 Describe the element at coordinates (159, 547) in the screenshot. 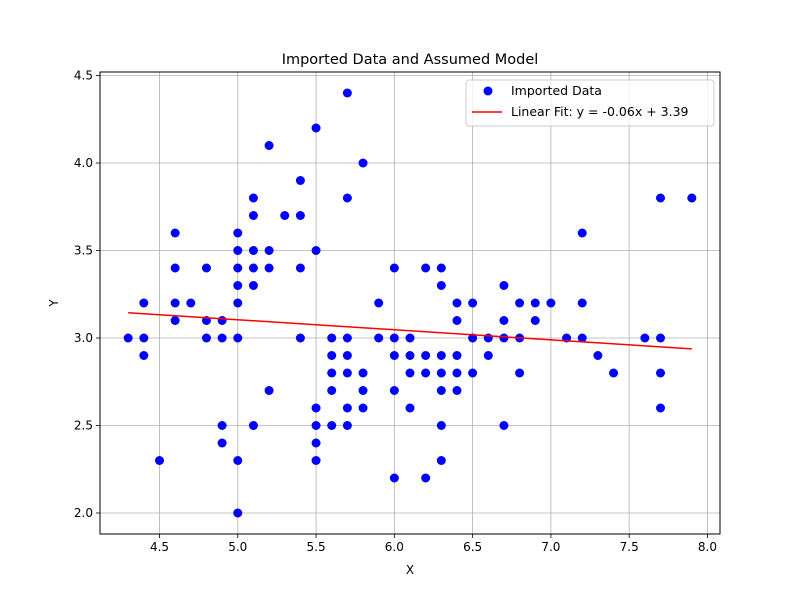

I see `x-tick-label: 4.5` at that location.